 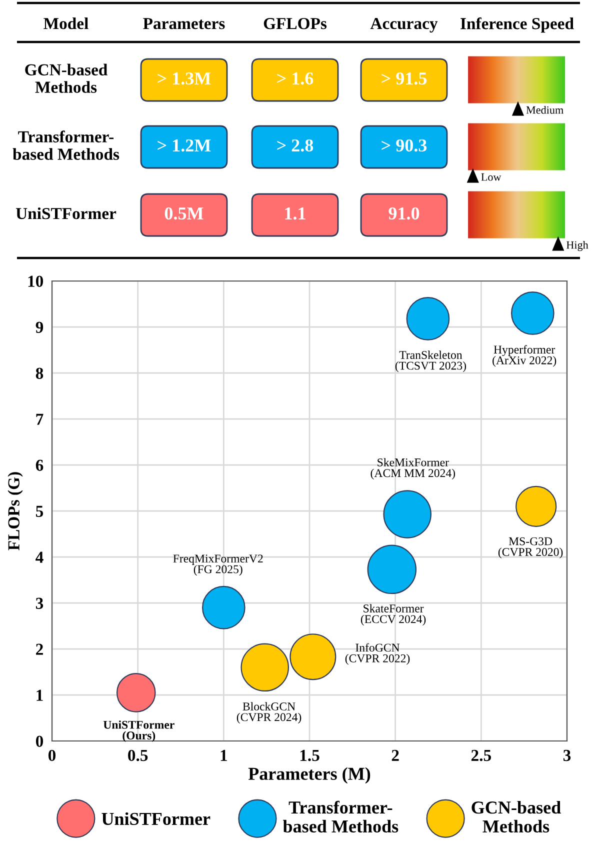 I want to click on x-tick-label: 2, so click(x=395, y=755).